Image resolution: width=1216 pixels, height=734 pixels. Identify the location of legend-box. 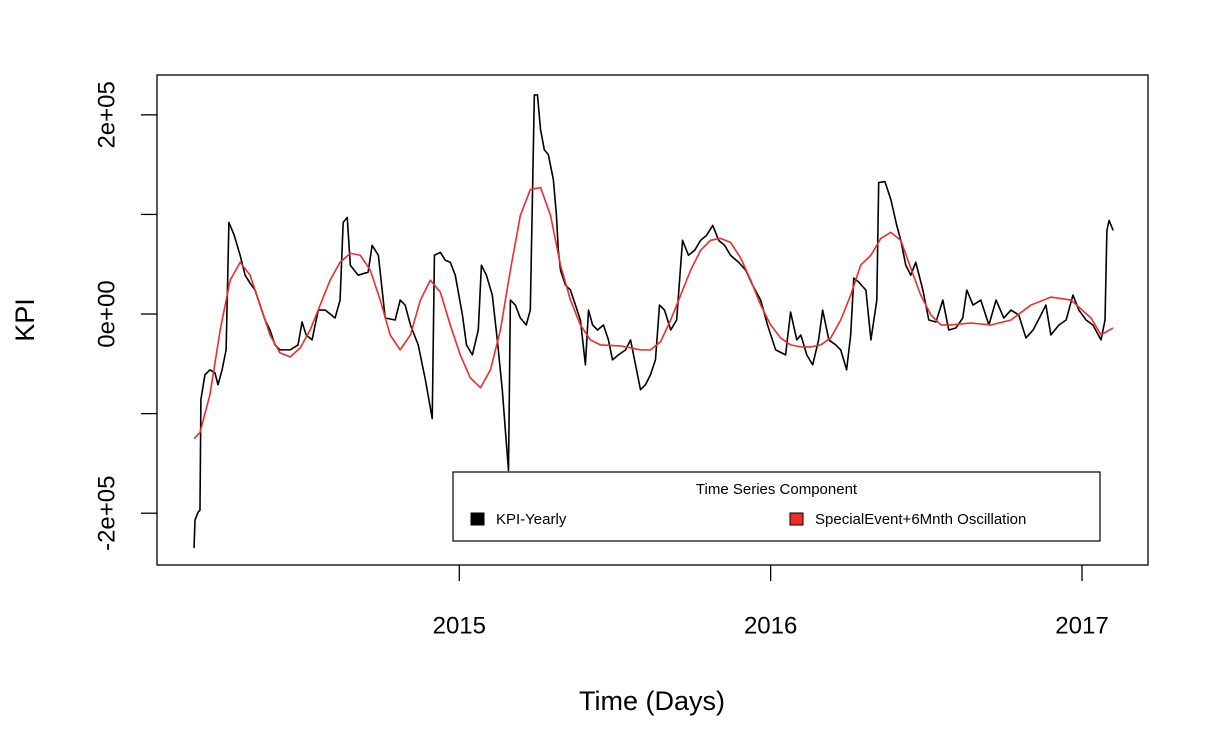
(776, 506).